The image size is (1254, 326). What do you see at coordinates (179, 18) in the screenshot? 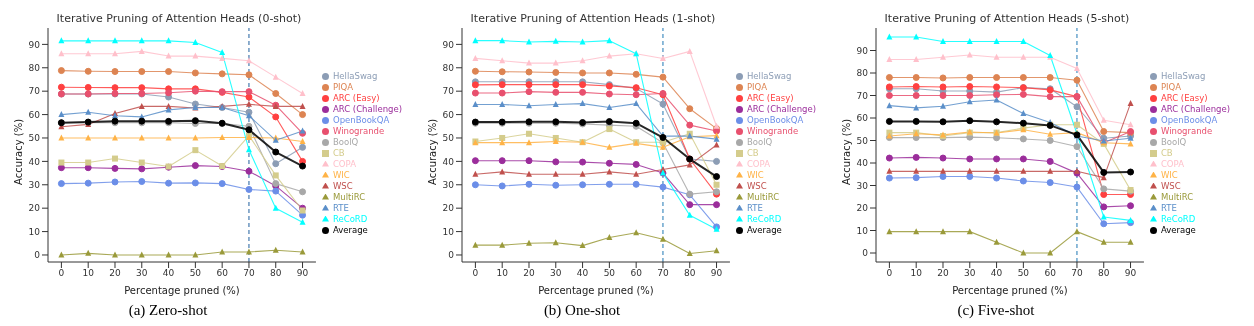
I see `chart-title: Iterative Pruning of Attention Heads (0-shot)` at bounding box center [179, 18].